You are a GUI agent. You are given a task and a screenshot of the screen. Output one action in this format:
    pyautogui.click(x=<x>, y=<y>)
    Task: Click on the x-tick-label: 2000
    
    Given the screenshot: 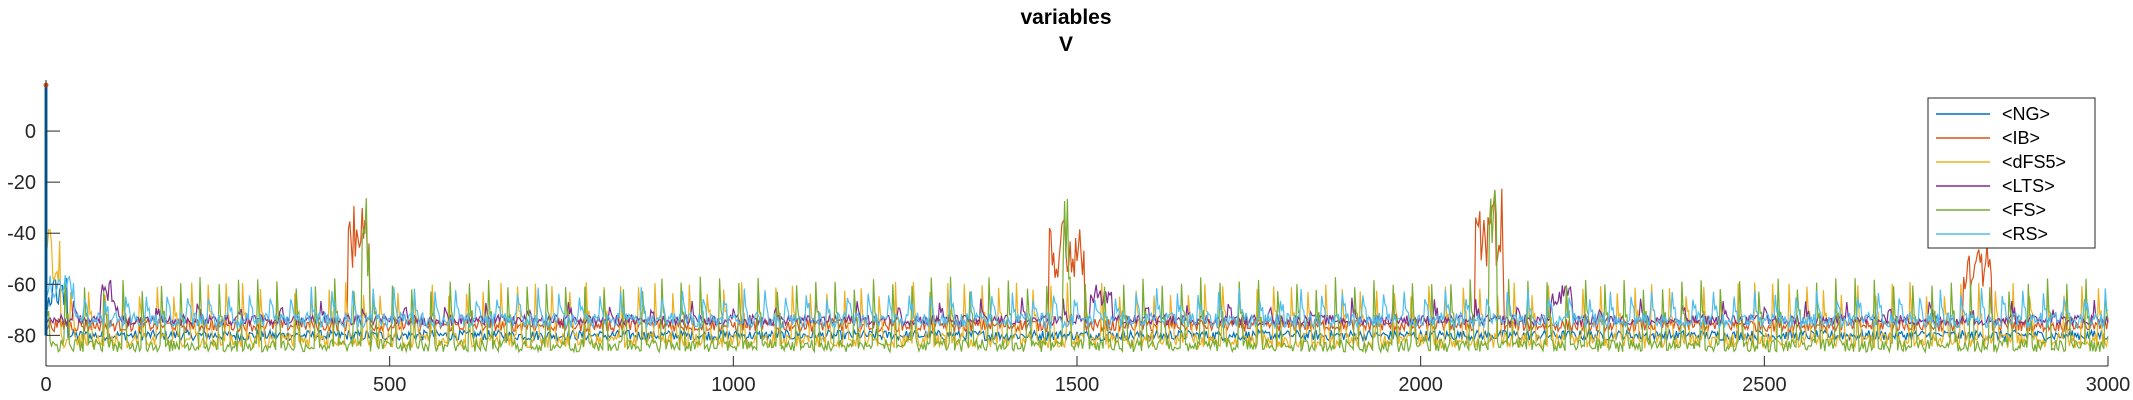 What is the action you would take?
    pyautogui.click(x=1420, y=385)
    